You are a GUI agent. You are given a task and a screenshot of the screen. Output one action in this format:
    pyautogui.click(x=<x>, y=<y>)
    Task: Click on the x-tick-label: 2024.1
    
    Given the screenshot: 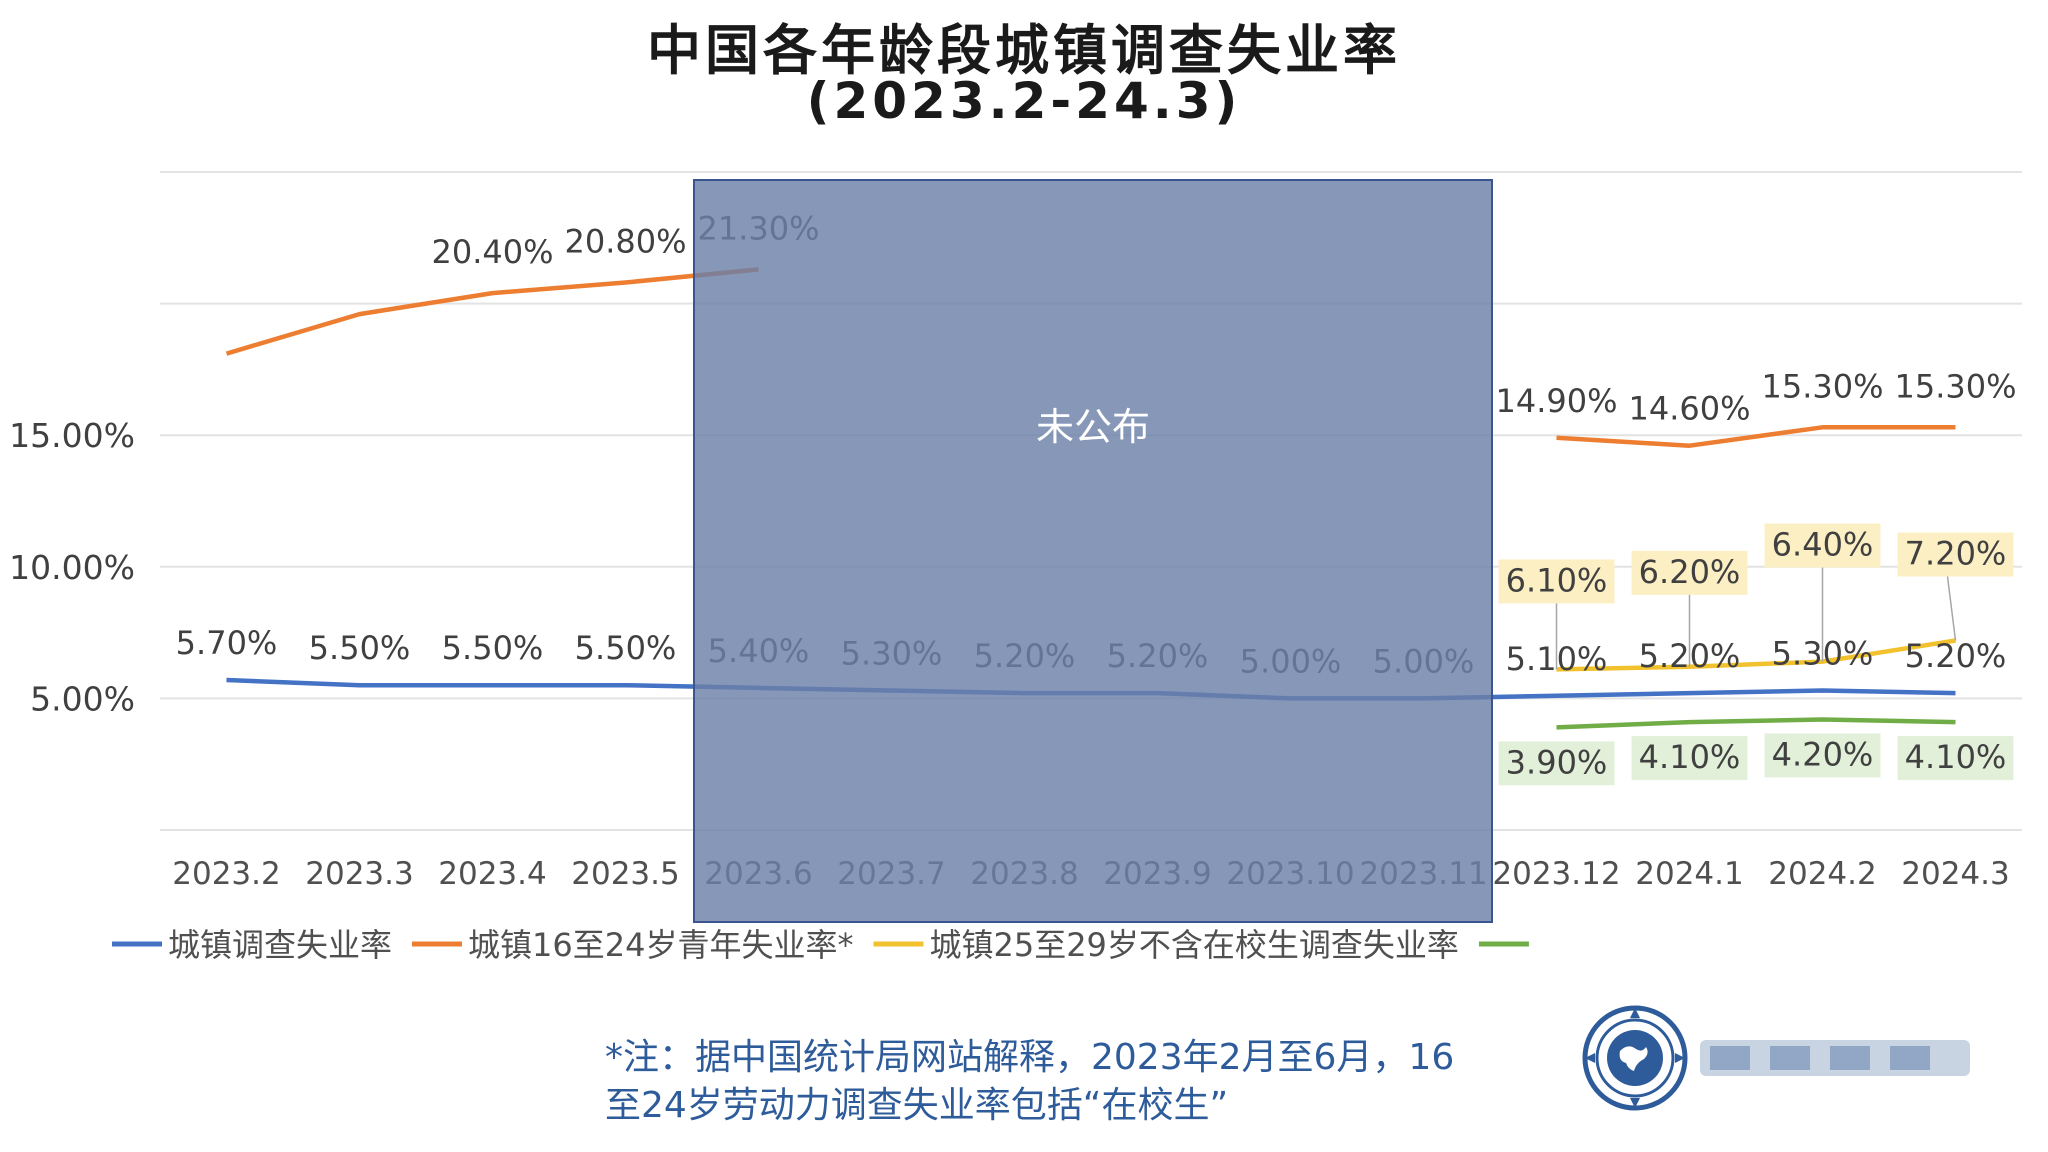 What is the action you would take?
    pyautogui.click(x=1689, y=874)
    